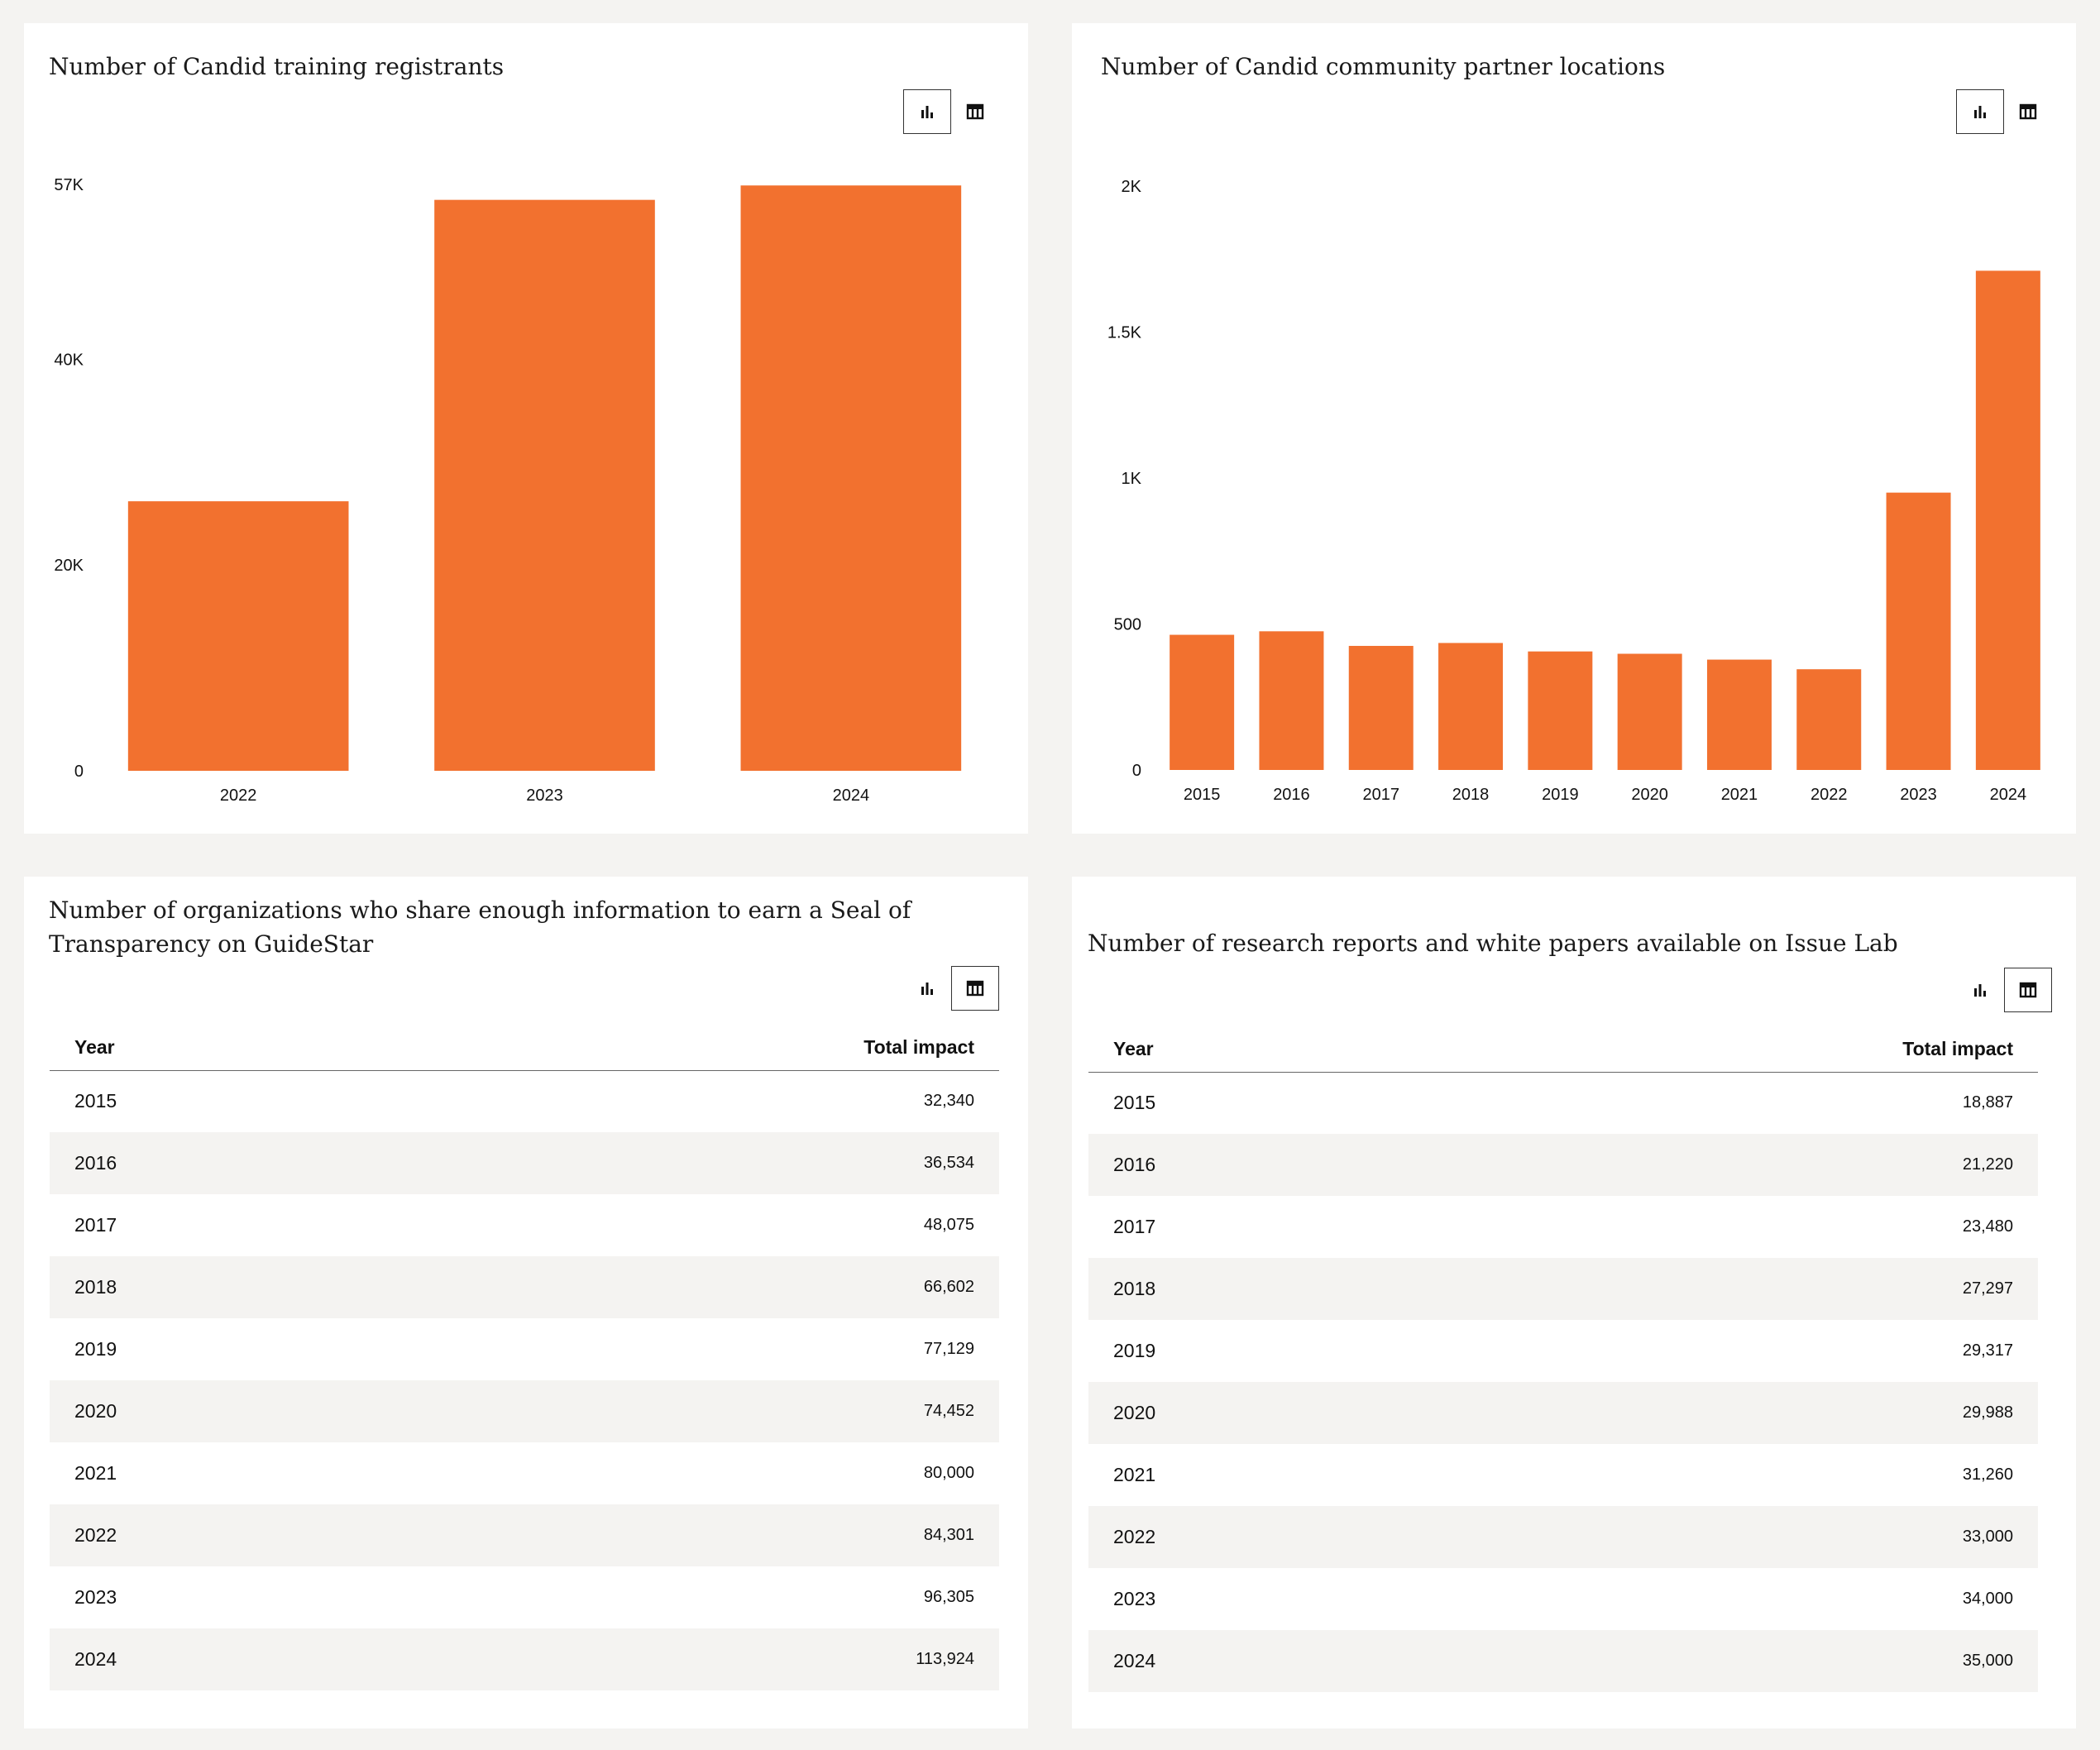 This screenshot has width=2100, height=1750. I want to click on total-impact-cell: 29,988, so click(1736, 1413).